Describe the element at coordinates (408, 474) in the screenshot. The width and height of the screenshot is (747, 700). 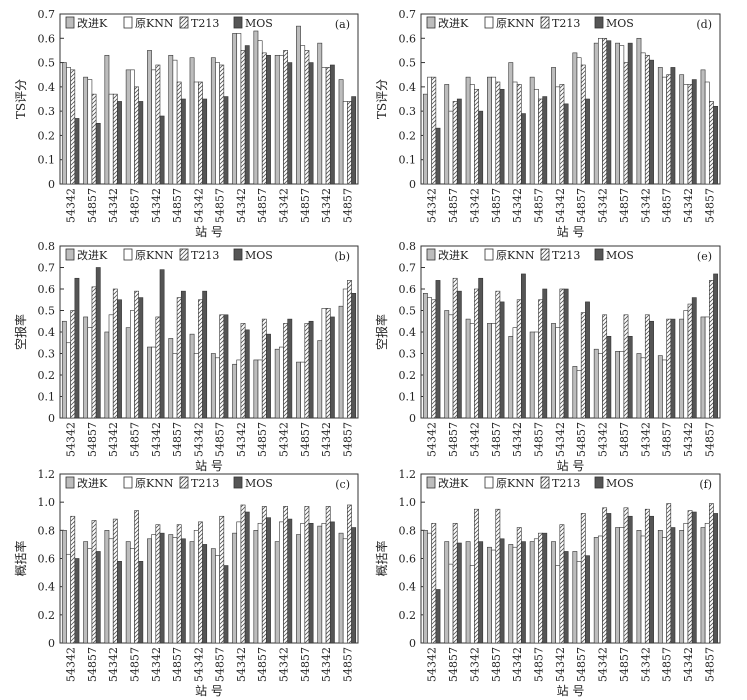
I see `y-tick-label: 1.2` at that location.